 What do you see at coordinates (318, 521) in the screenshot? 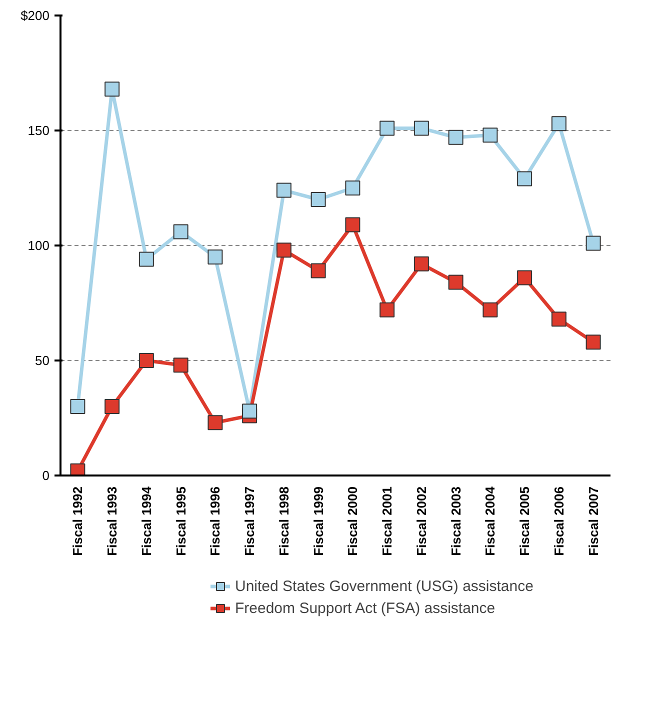
I see `x-tick-label: Fiscal 1999` at bounding box center [318, 521].